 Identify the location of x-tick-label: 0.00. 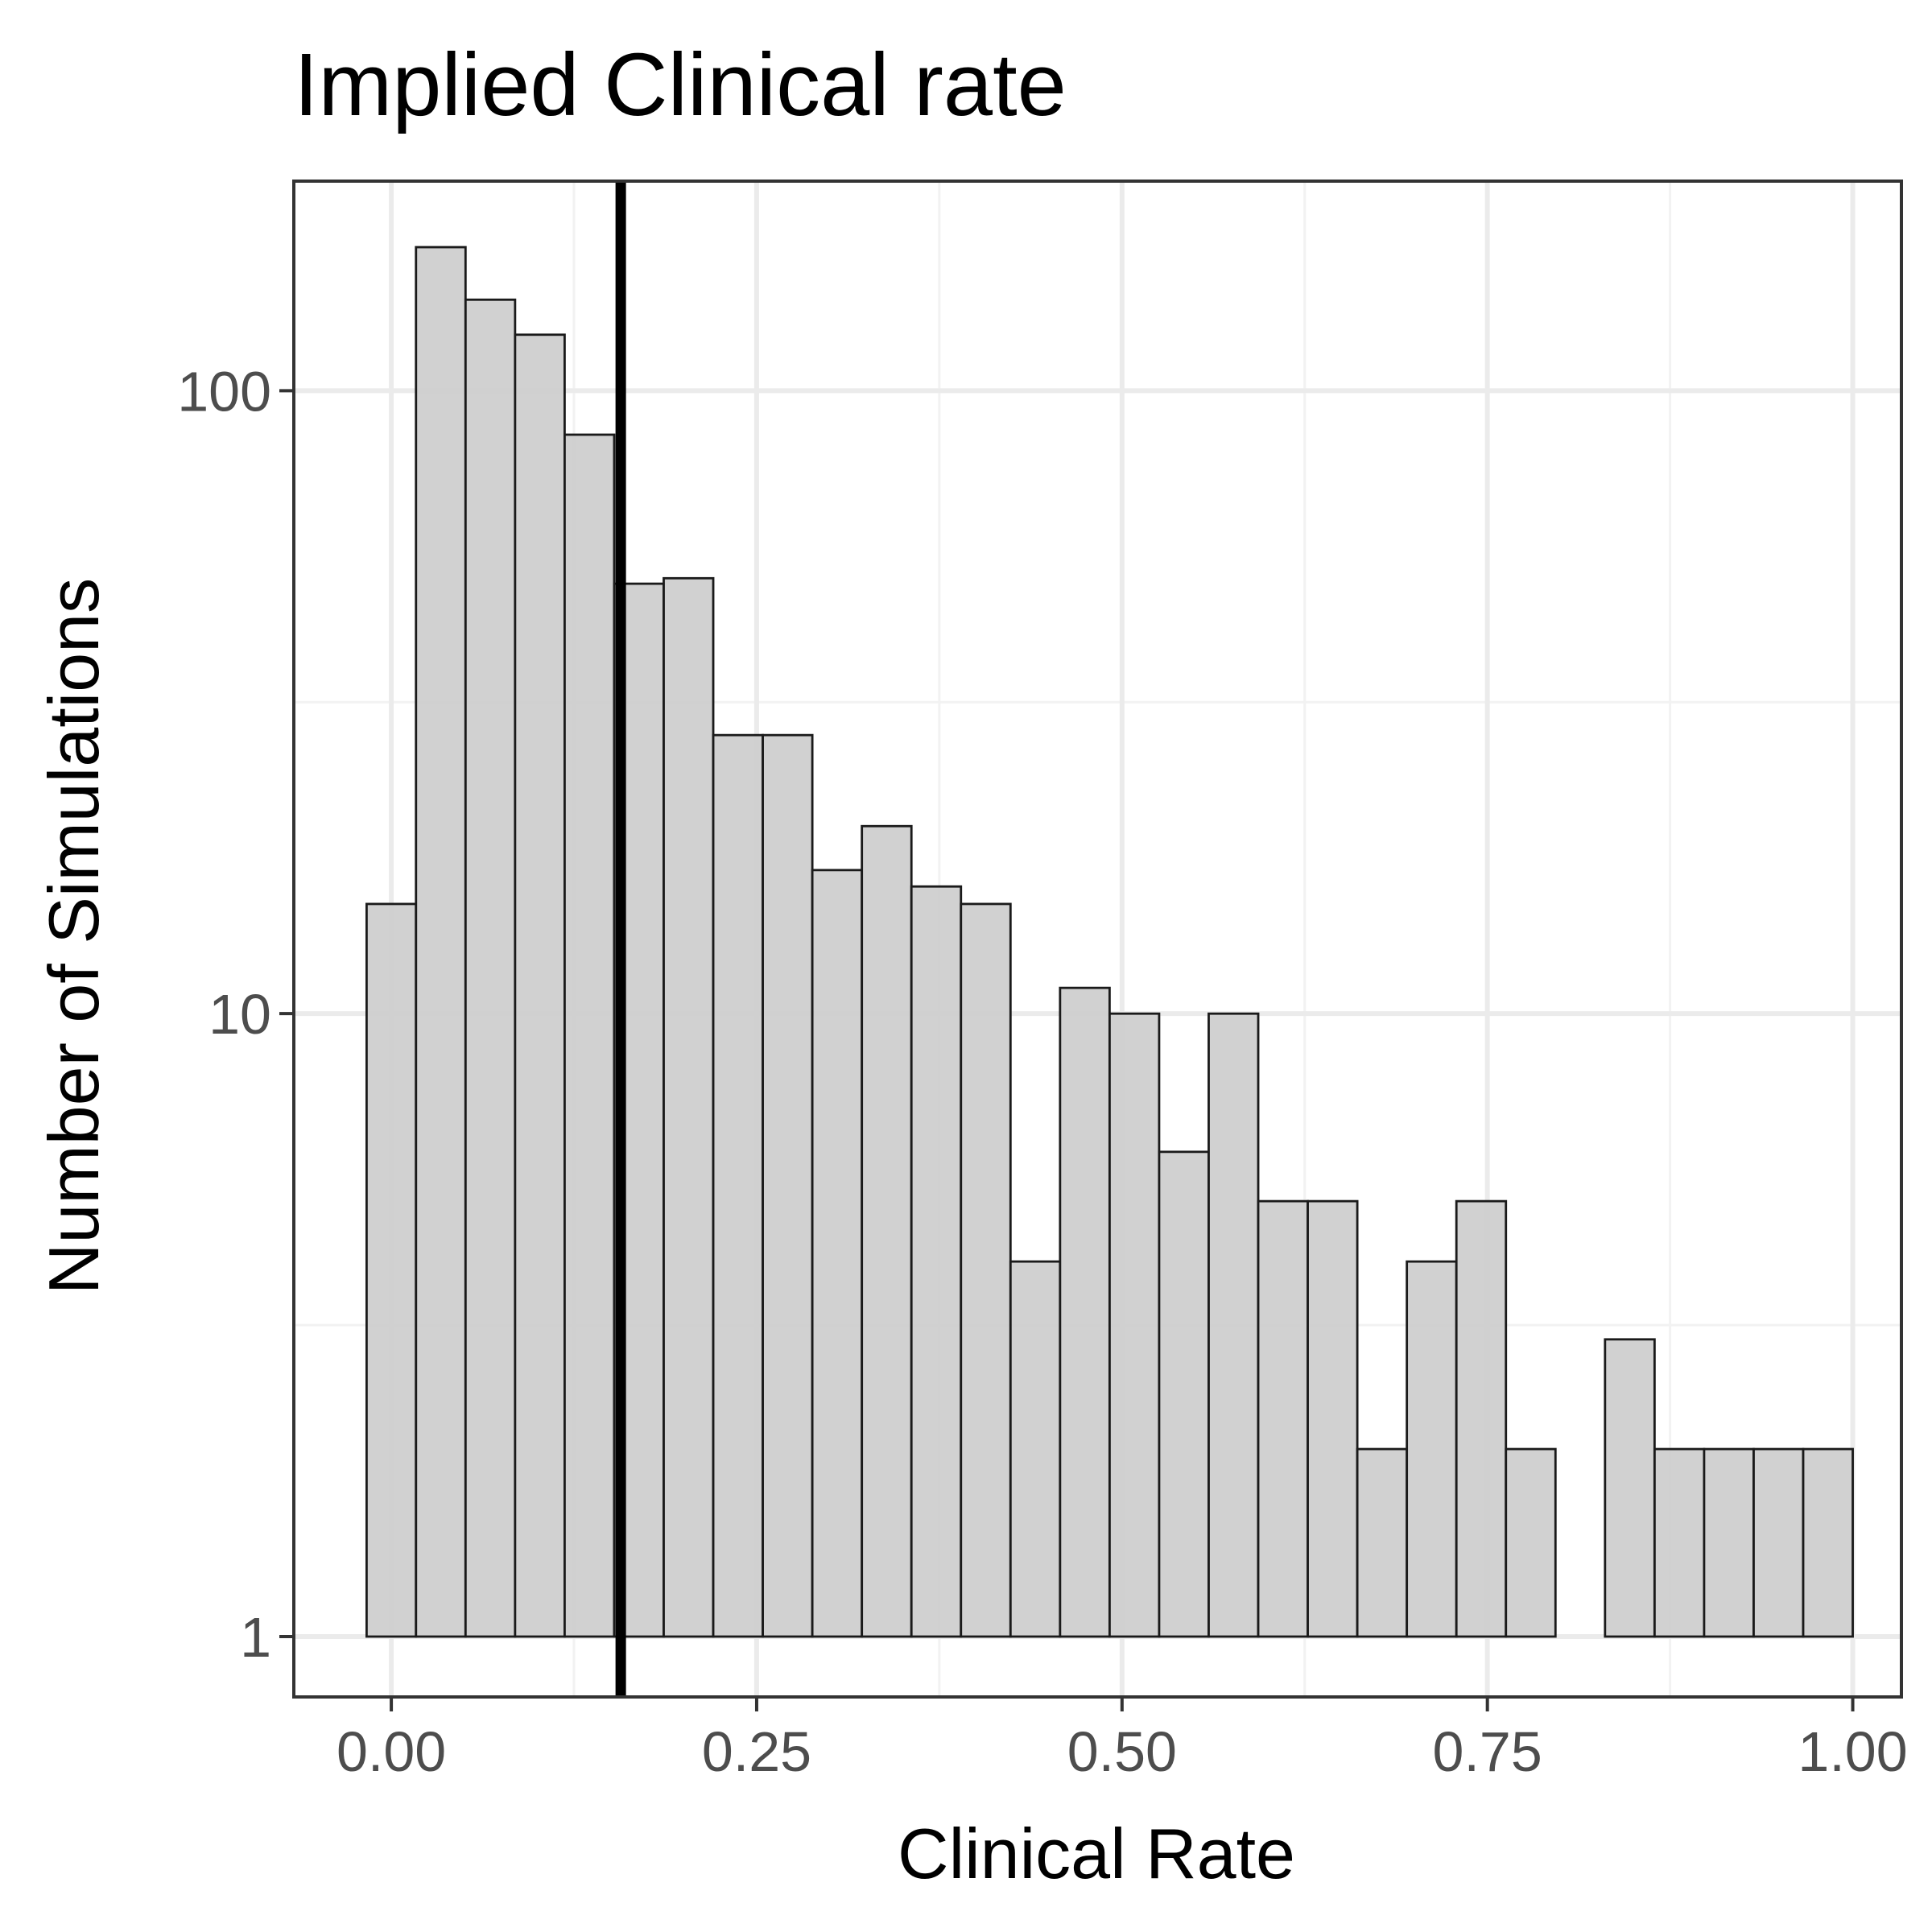
(391, 1751).